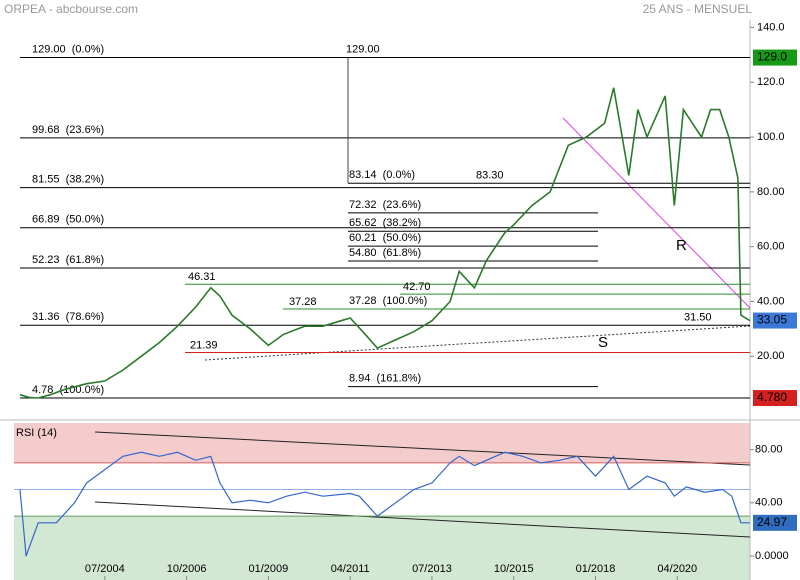 The image size is (800, 580). Describe the element at coordinates (382, 548) in the screenshot. I see `oversold-zone` at that location.